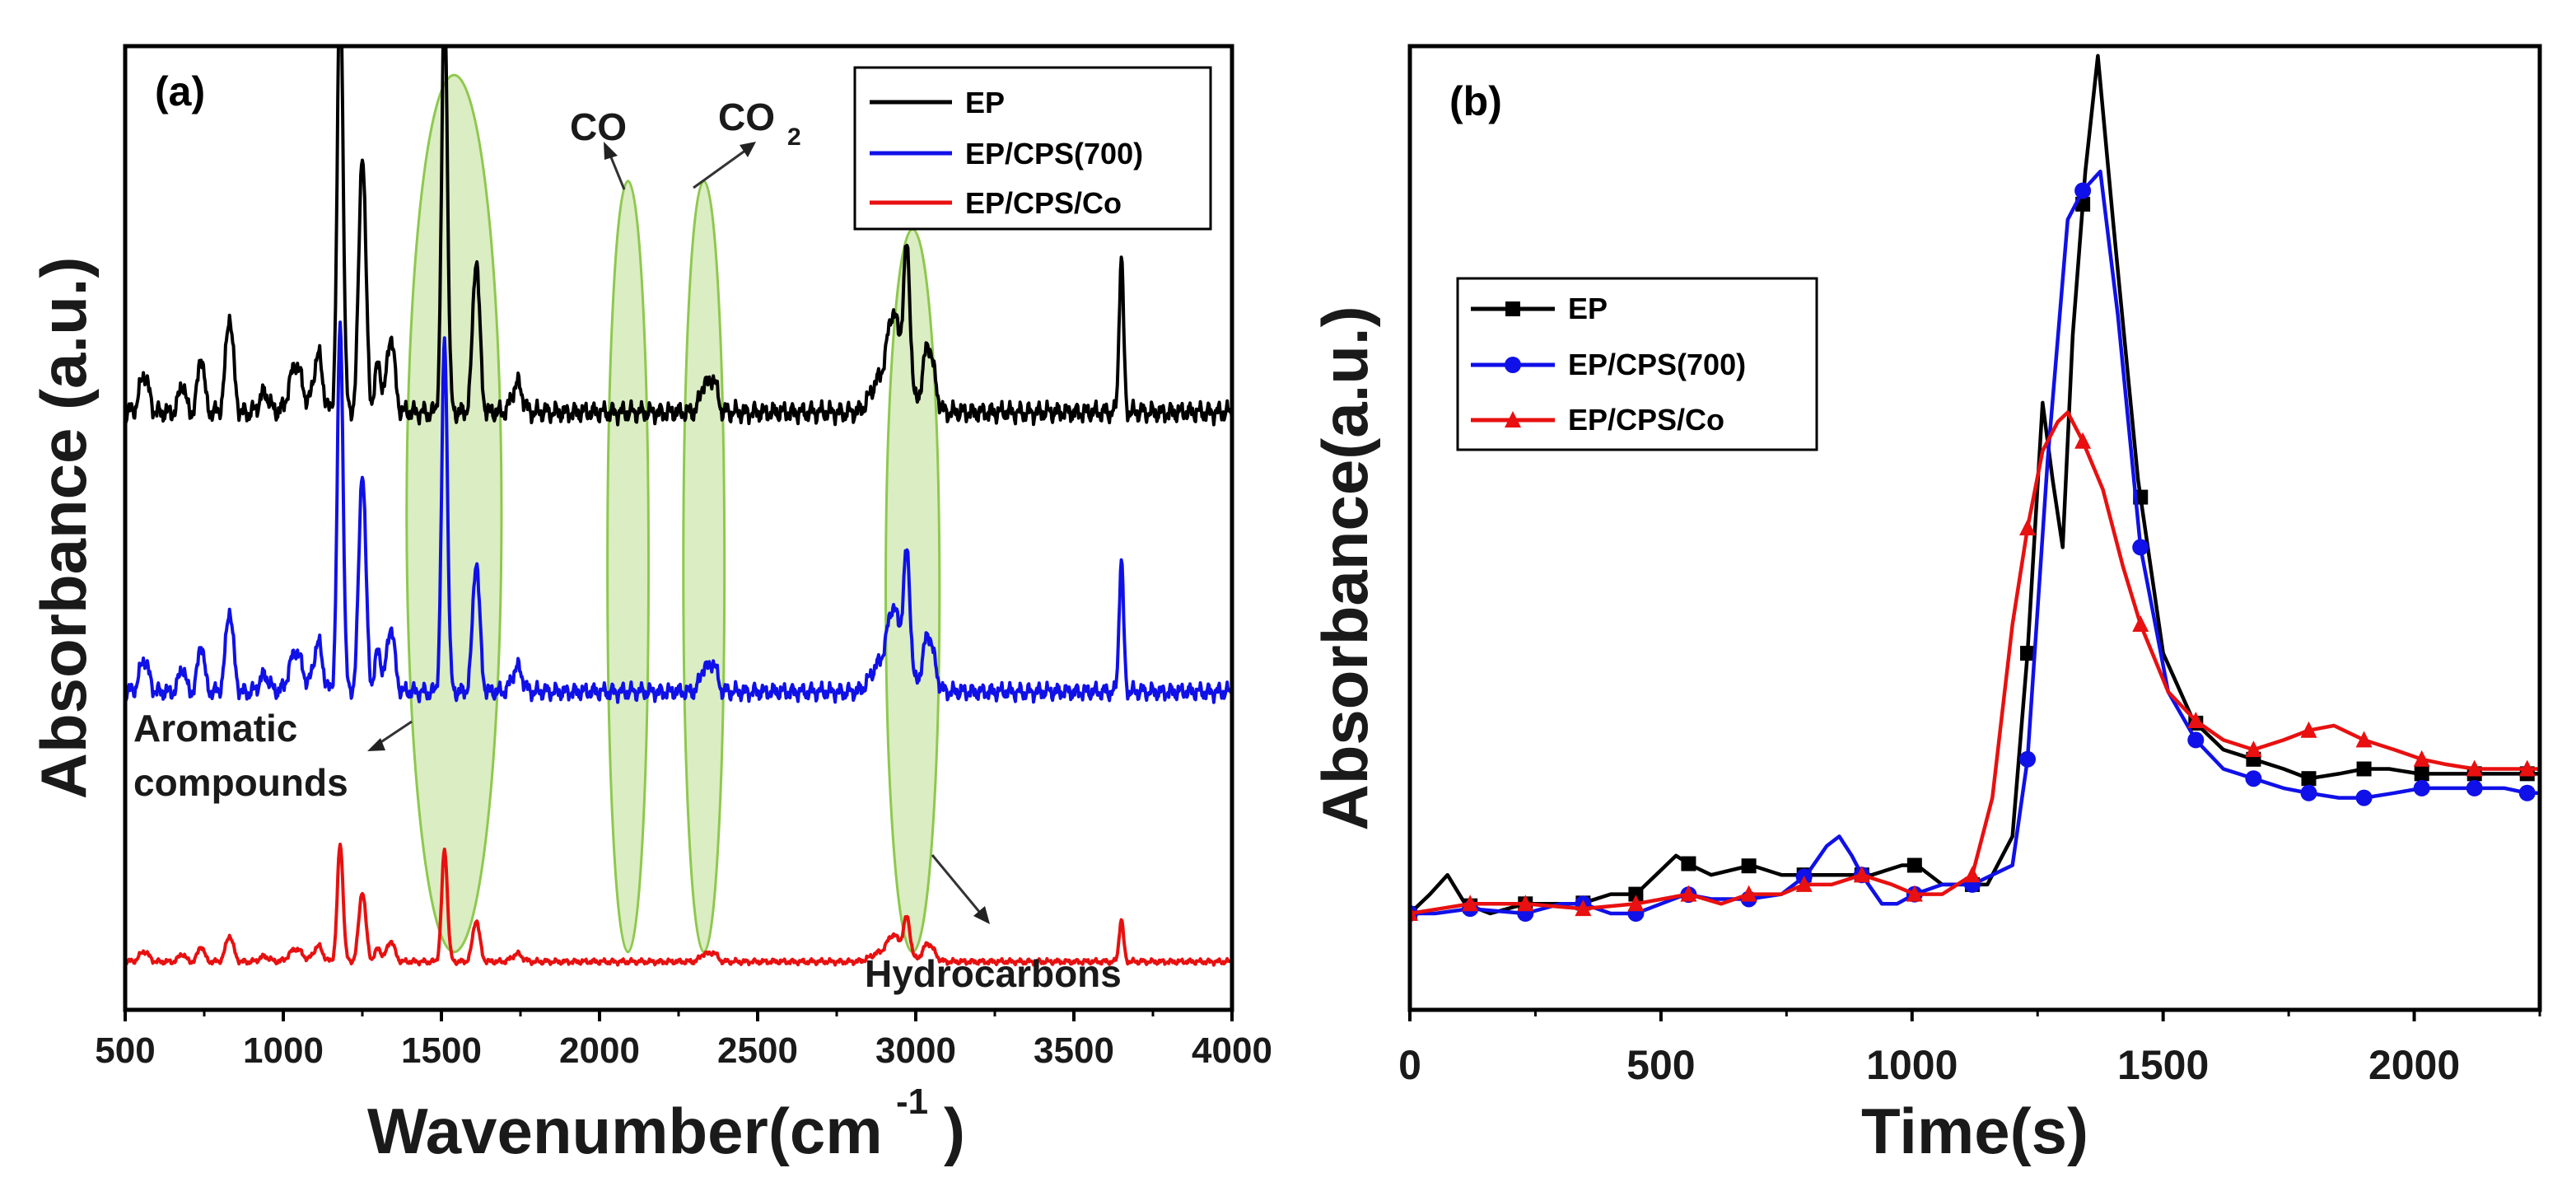  Describe the element at coordinates (125, 1050) in the screenshot. I see `x-tick-label-a: 500` at that location.